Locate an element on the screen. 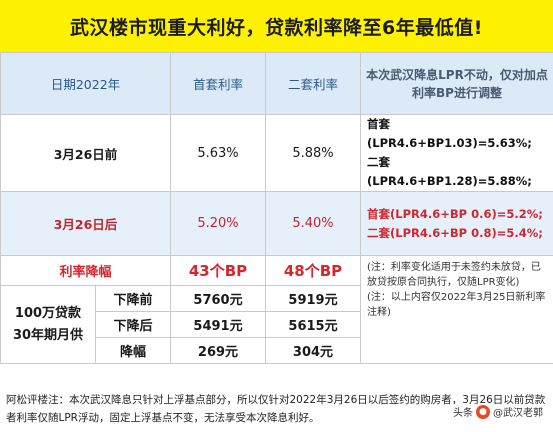  header-date: 日期2022年 is located at coordinates (85, 83).